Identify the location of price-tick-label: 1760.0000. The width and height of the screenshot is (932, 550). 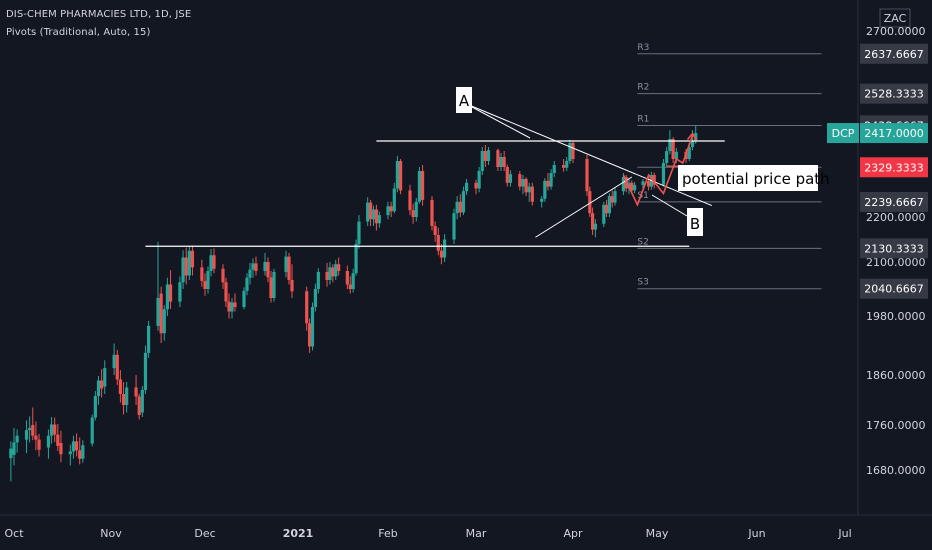
(896, 425).